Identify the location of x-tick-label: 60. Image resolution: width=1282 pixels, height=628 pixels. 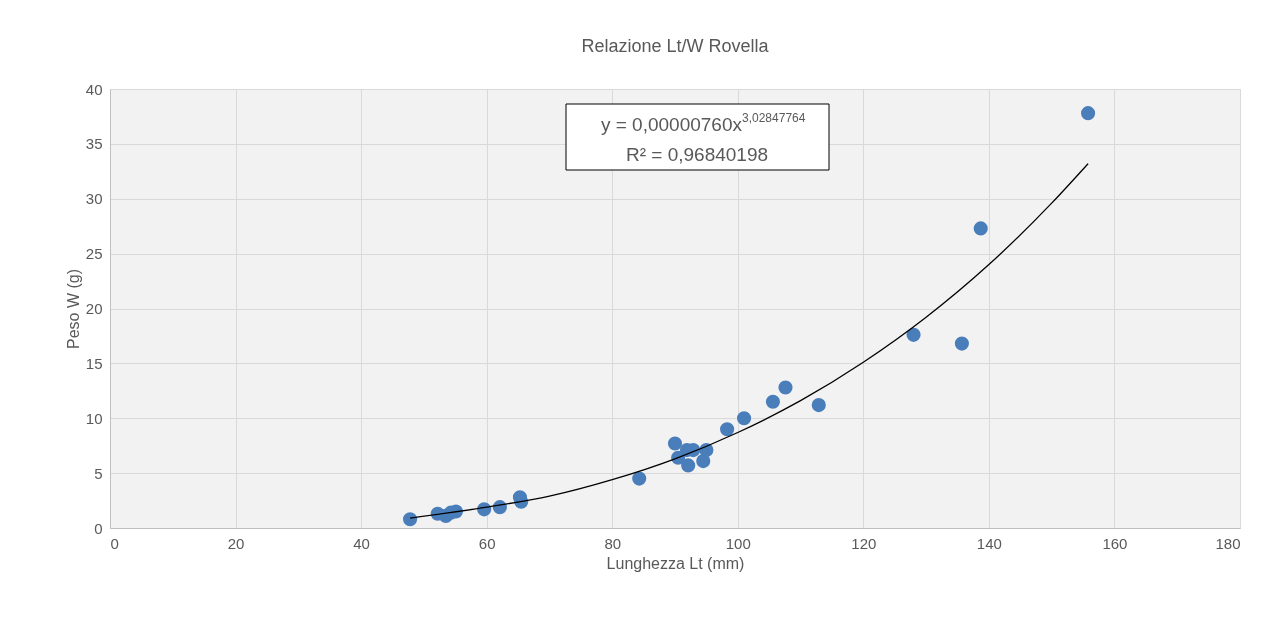
(487, 543).